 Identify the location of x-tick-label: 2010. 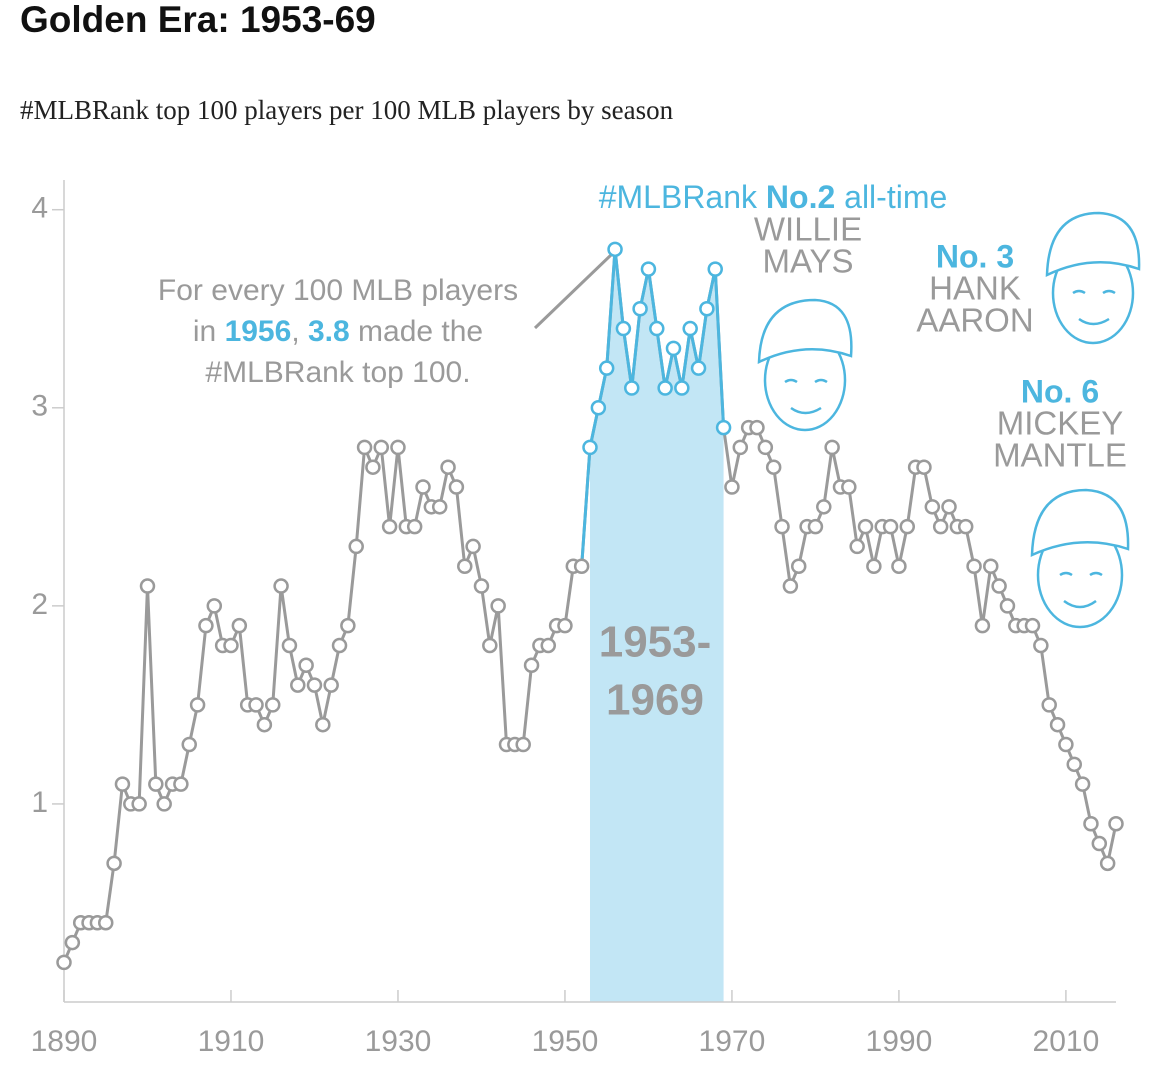
(1066, 1041).